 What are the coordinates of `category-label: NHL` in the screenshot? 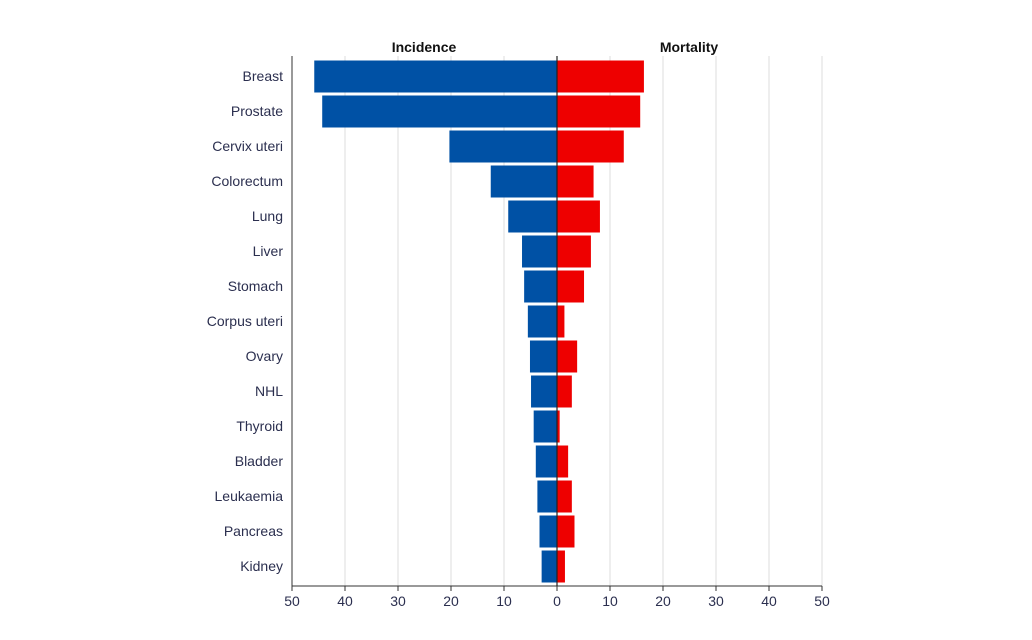 It's located at (269, 391).